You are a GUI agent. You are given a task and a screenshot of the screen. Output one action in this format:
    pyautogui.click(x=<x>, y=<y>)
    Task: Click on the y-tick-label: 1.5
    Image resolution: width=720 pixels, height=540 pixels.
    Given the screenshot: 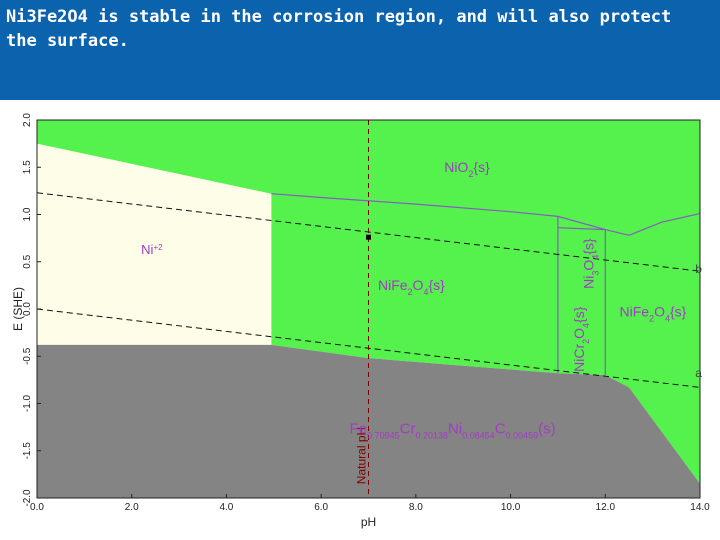 What is the action you would take?
    pyautogui.click(x=27, y=167)
    